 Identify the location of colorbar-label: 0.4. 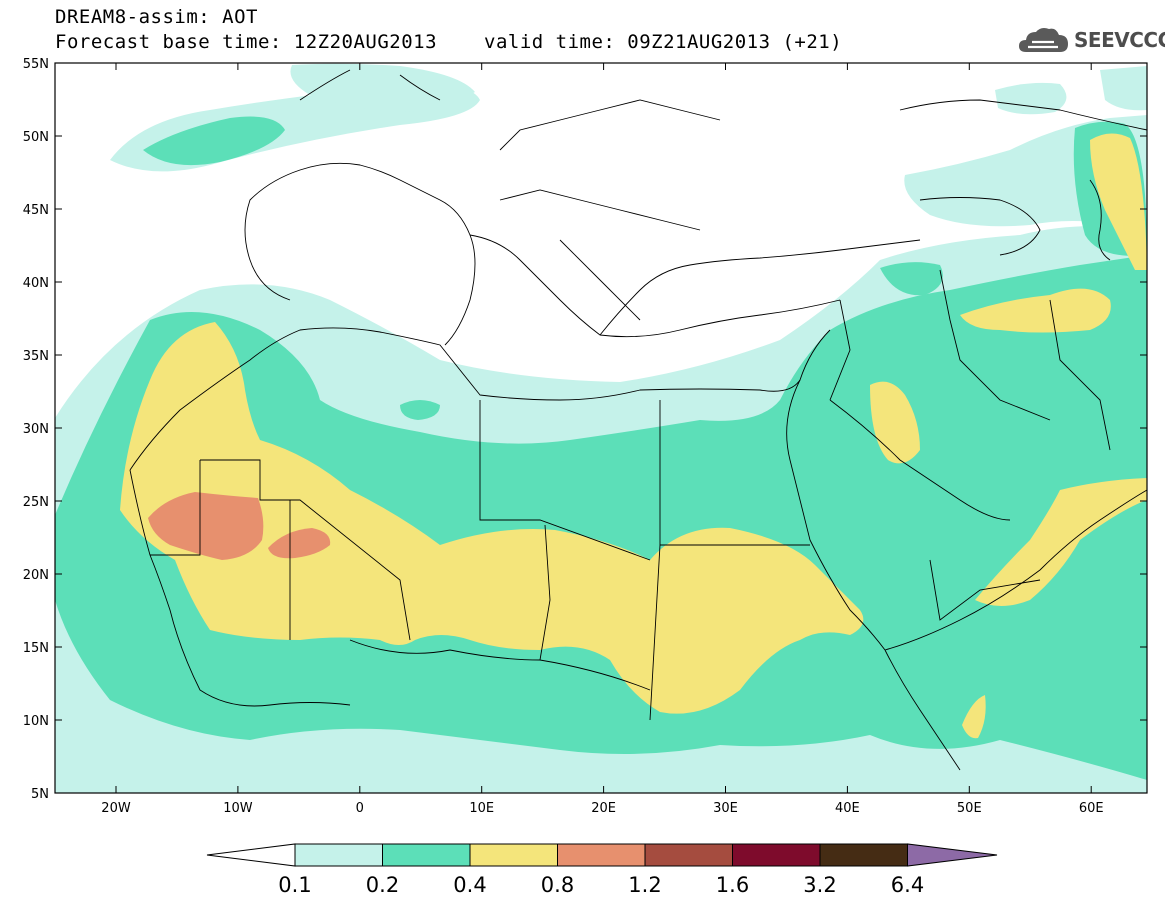
(469, 885).